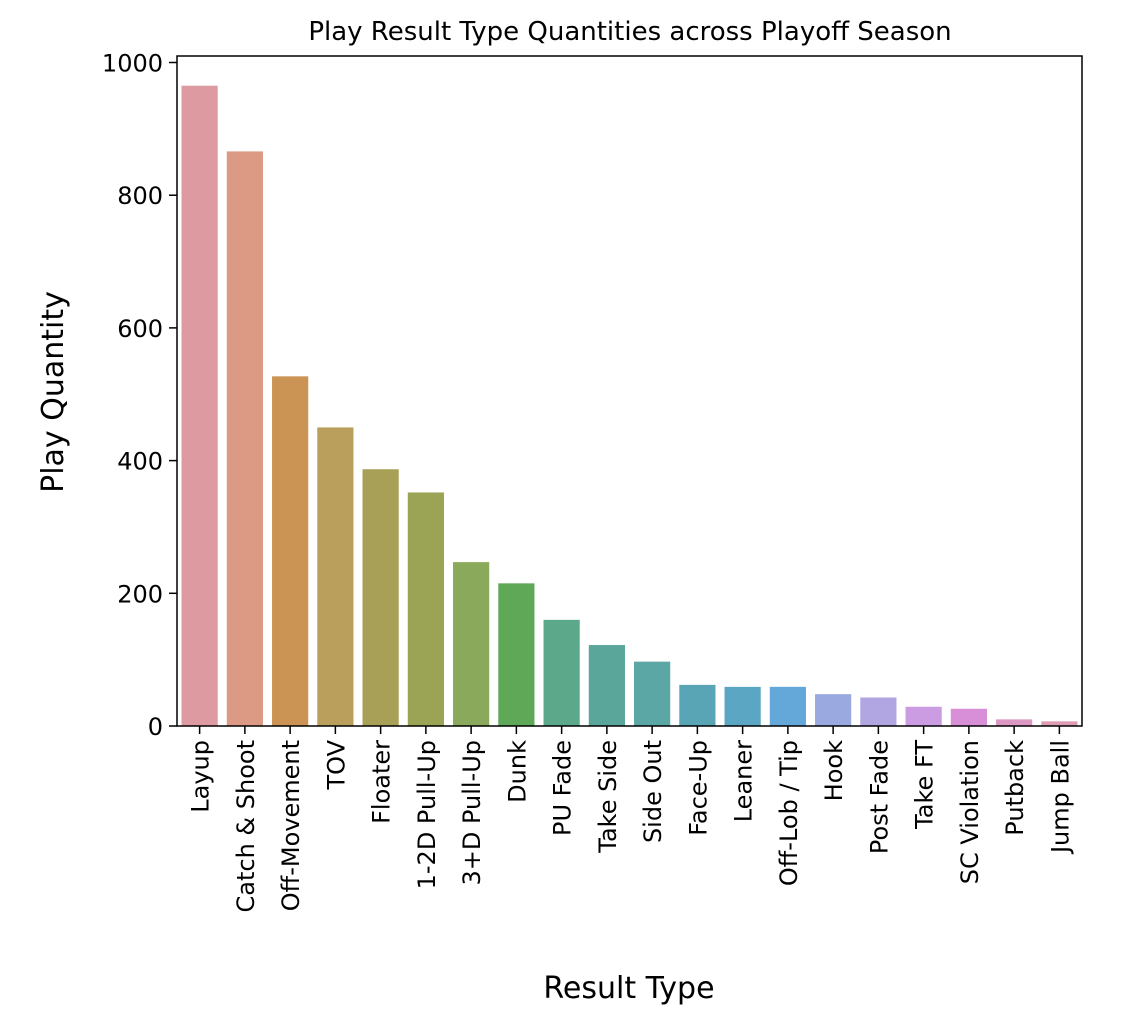 The height and width of the screenshot is (1034, 1144). Describe the element at coordinates (199, 405) in the screenshot. I see `bar-layup` at that location.